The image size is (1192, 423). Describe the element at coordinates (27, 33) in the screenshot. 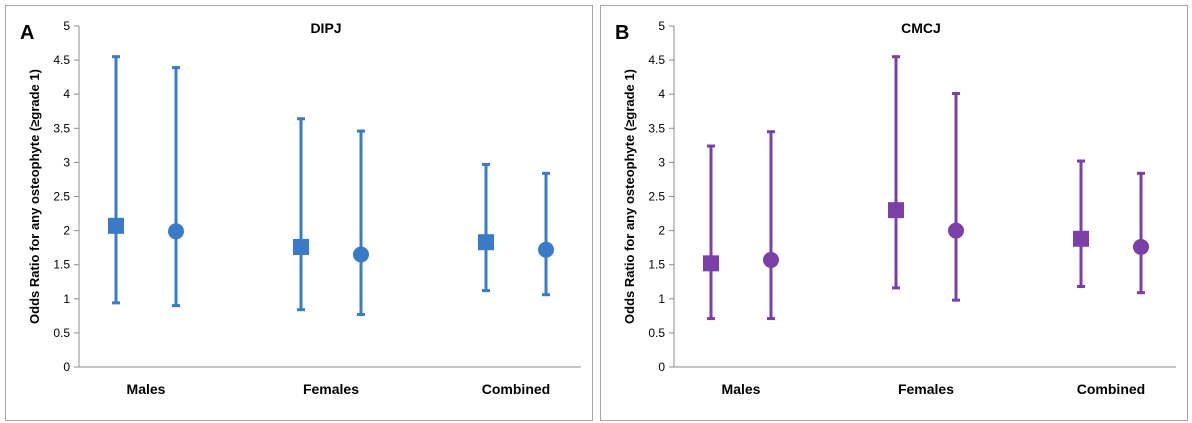

I see `chart-a-panel-letter: A` at that location.